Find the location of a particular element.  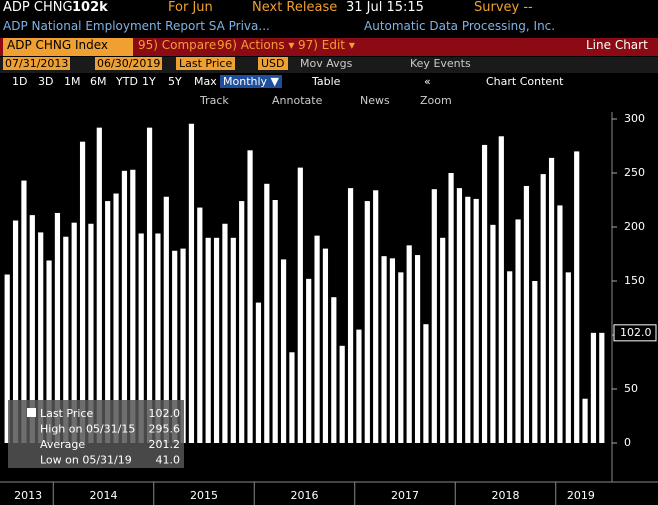

range: 1Y is located at coordinates (149, 81).